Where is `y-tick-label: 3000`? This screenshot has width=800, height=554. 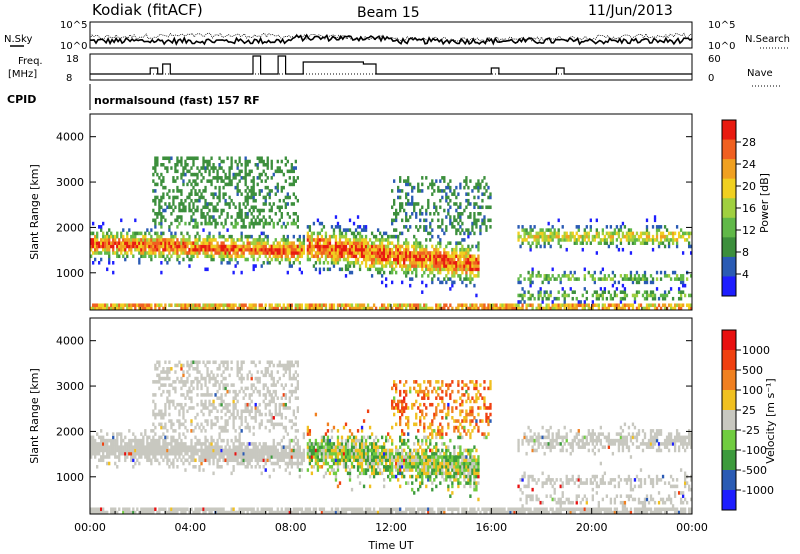 y-tick-label: 3000 is located at coordinates (70, 182).